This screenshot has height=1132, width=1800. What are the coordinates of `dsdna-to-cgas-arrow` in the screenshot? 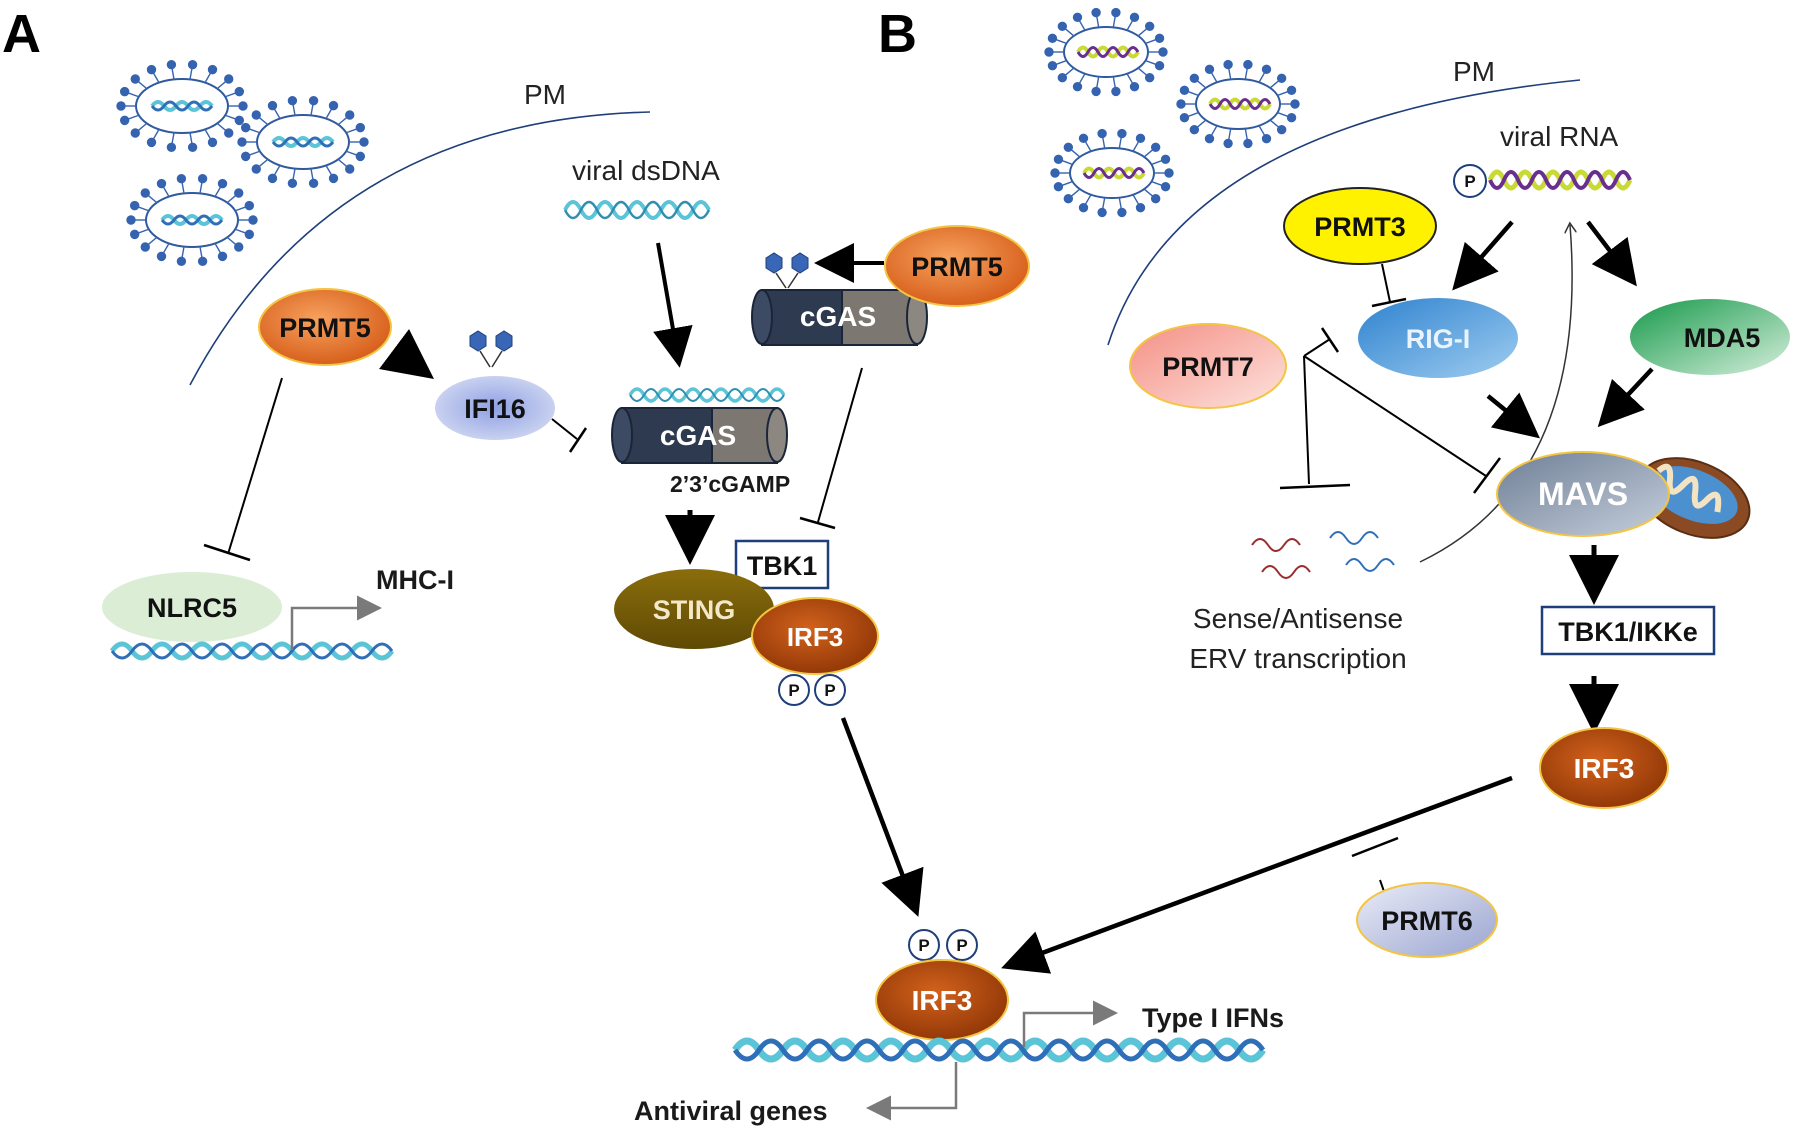 It's located at (673, 305).